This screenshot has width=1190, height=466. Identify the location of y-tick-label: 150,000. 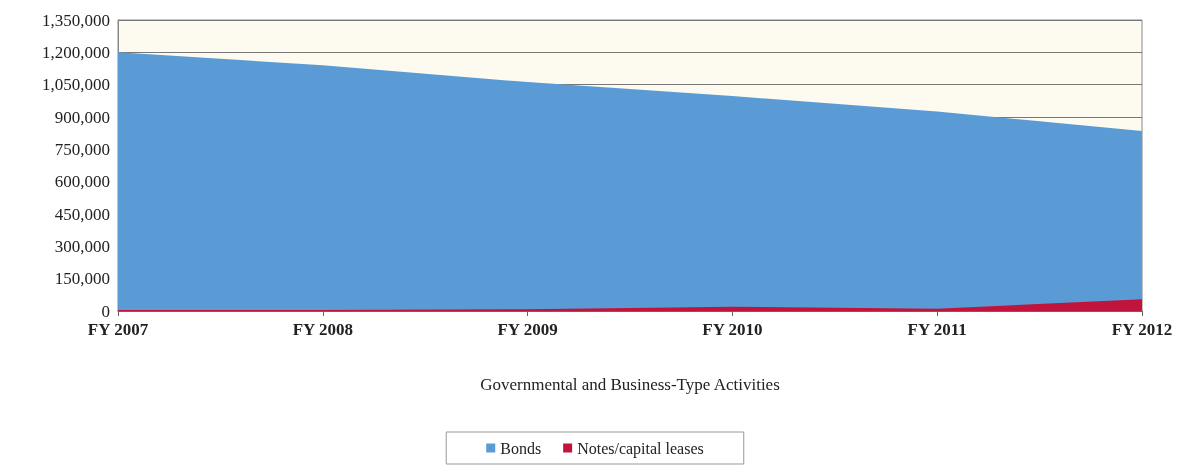
(82, 279).